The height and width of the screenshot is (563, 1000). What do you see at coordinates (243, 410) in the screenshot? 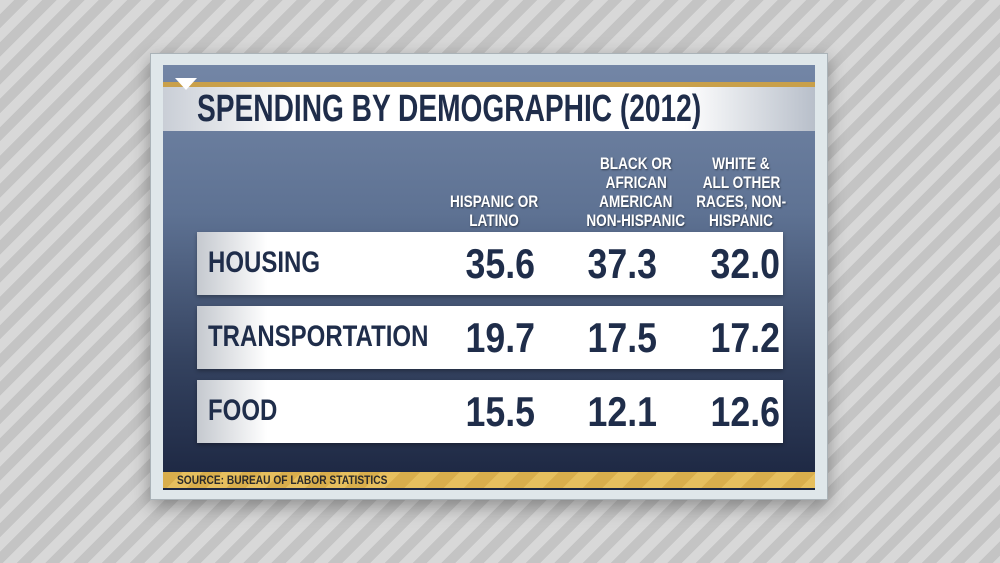
I see `row-label: FOOD` at bounding box center [243, 410].